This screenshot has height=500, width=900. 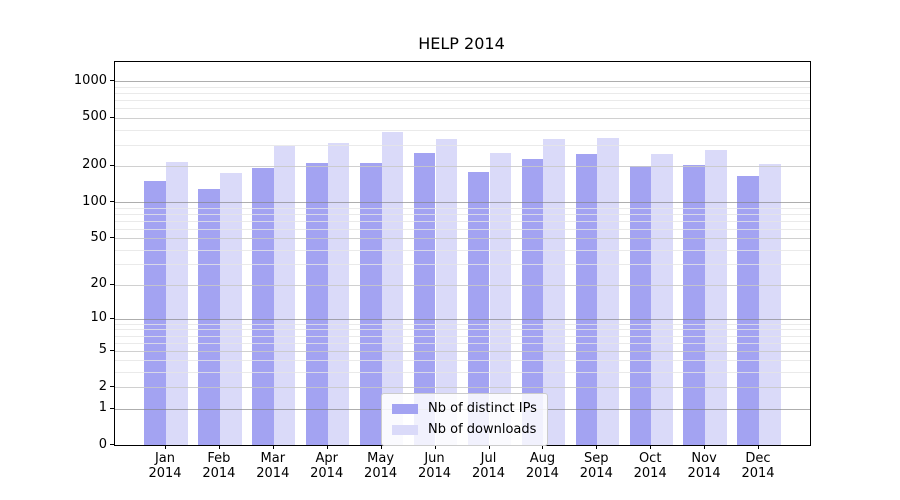 What do you see at coordinates (98, 284) in the screenshot?
I see `y-tick-label-20: 20` at bounding box center [98, 284].